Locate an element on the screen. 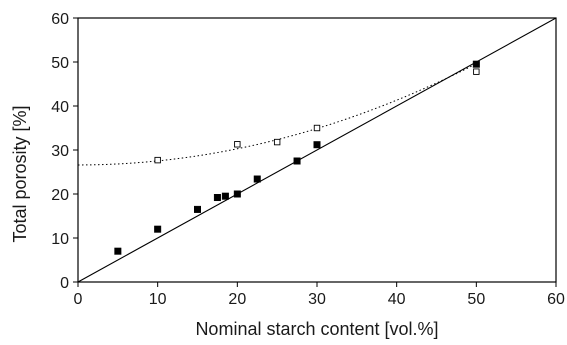 The width and height of the screenshot is (567, 345). x-tick-label: 40 is located at coordinates (397, 299).